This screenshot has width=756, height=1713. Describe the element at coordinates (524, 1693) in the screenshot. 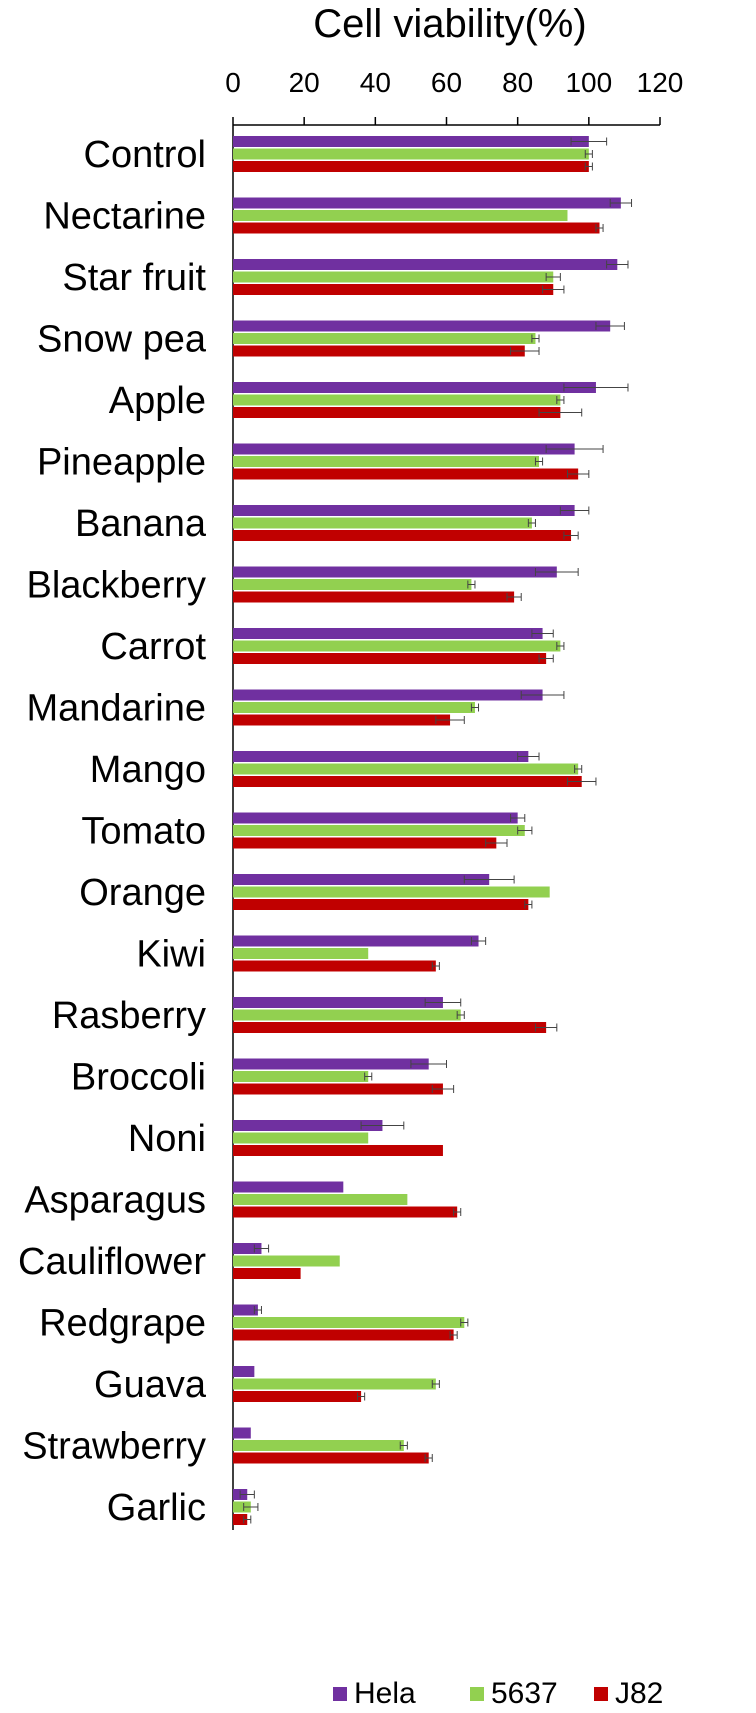

I see `legend-label: 5637` at that location.